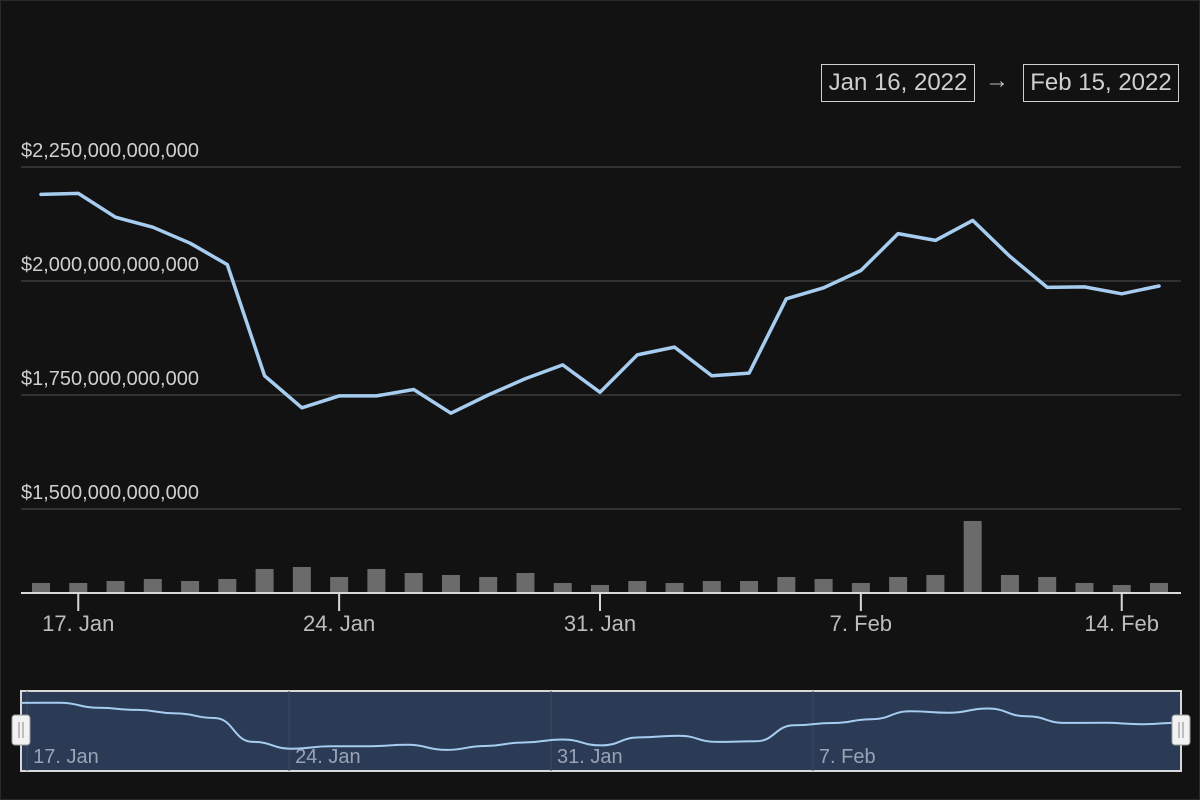 This screenshot has height=801, width=1200. Describe the element at coordinates (1121, 623) in the screenshot. I see `x-tick-label: 14. Feb` at that location.